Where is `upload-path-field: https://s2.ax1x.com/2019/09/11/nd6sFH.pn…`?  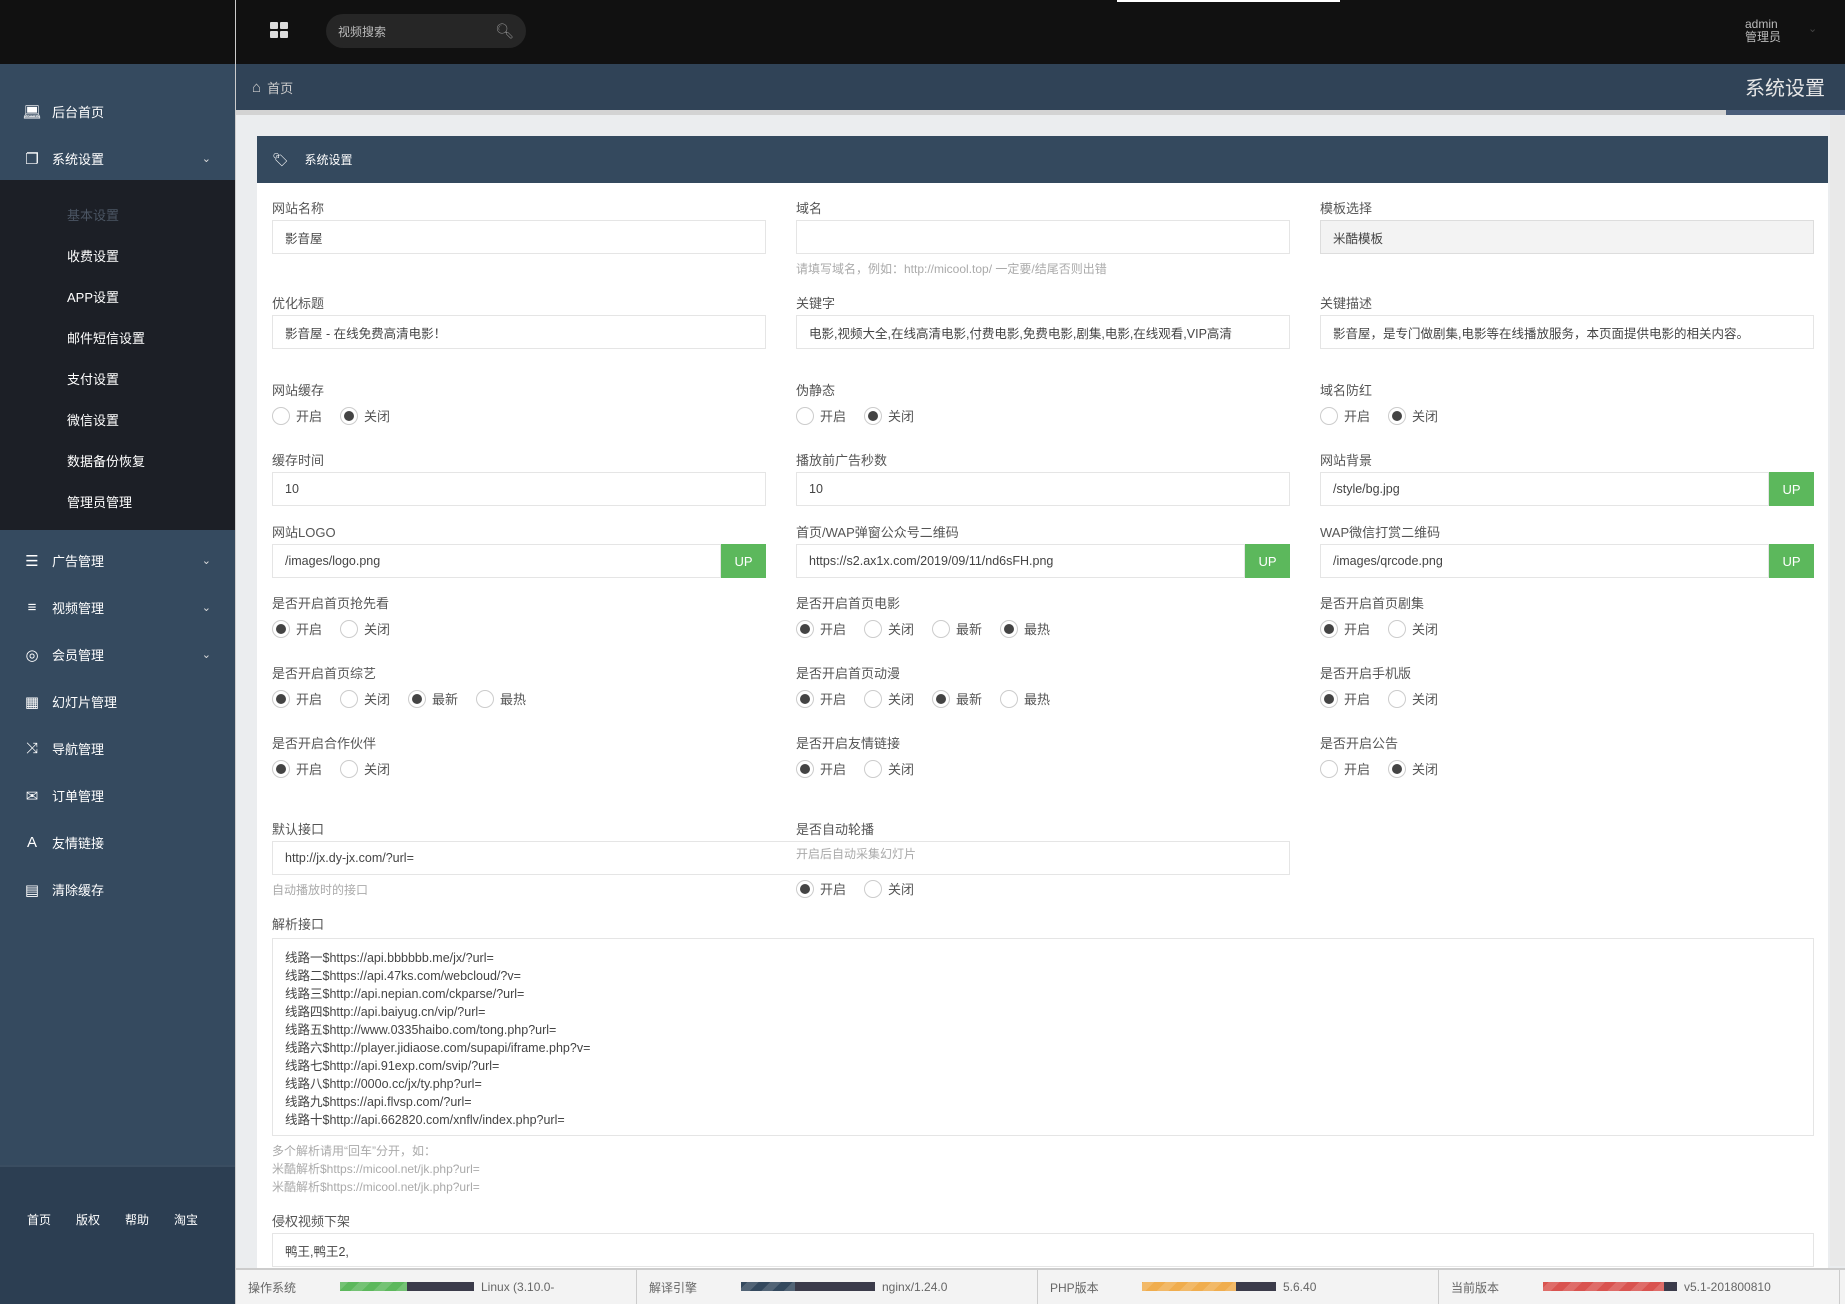
upload-path-field: https://s2.ax1x.com/2019/09/11/nd6sFH.pn… is located at coordinates (1020, 561).